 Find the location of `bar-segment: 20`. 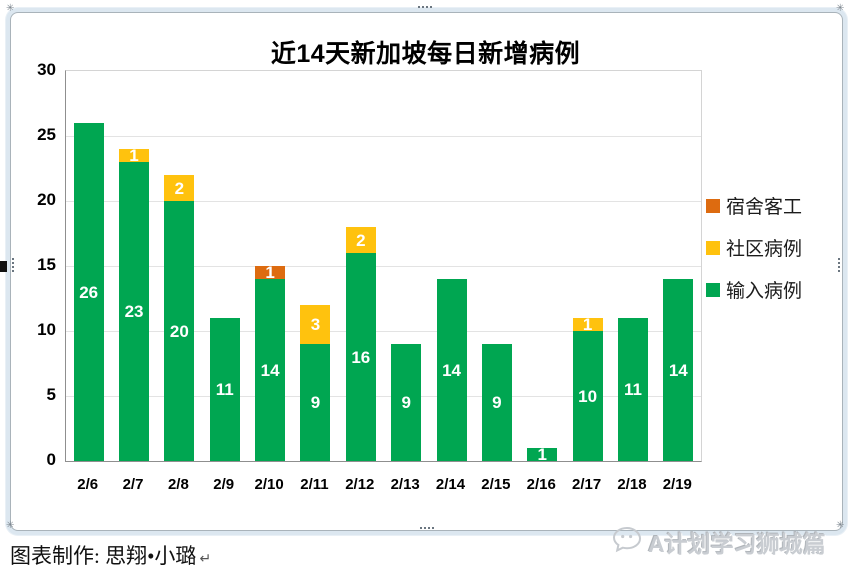

bar-segment: 20 is located at coordinates (179, 331).